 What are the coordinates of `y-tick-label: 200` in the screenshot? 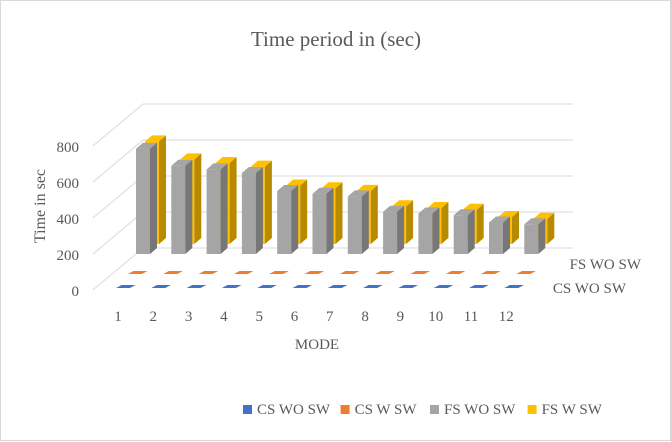 It's located at (68, 256).